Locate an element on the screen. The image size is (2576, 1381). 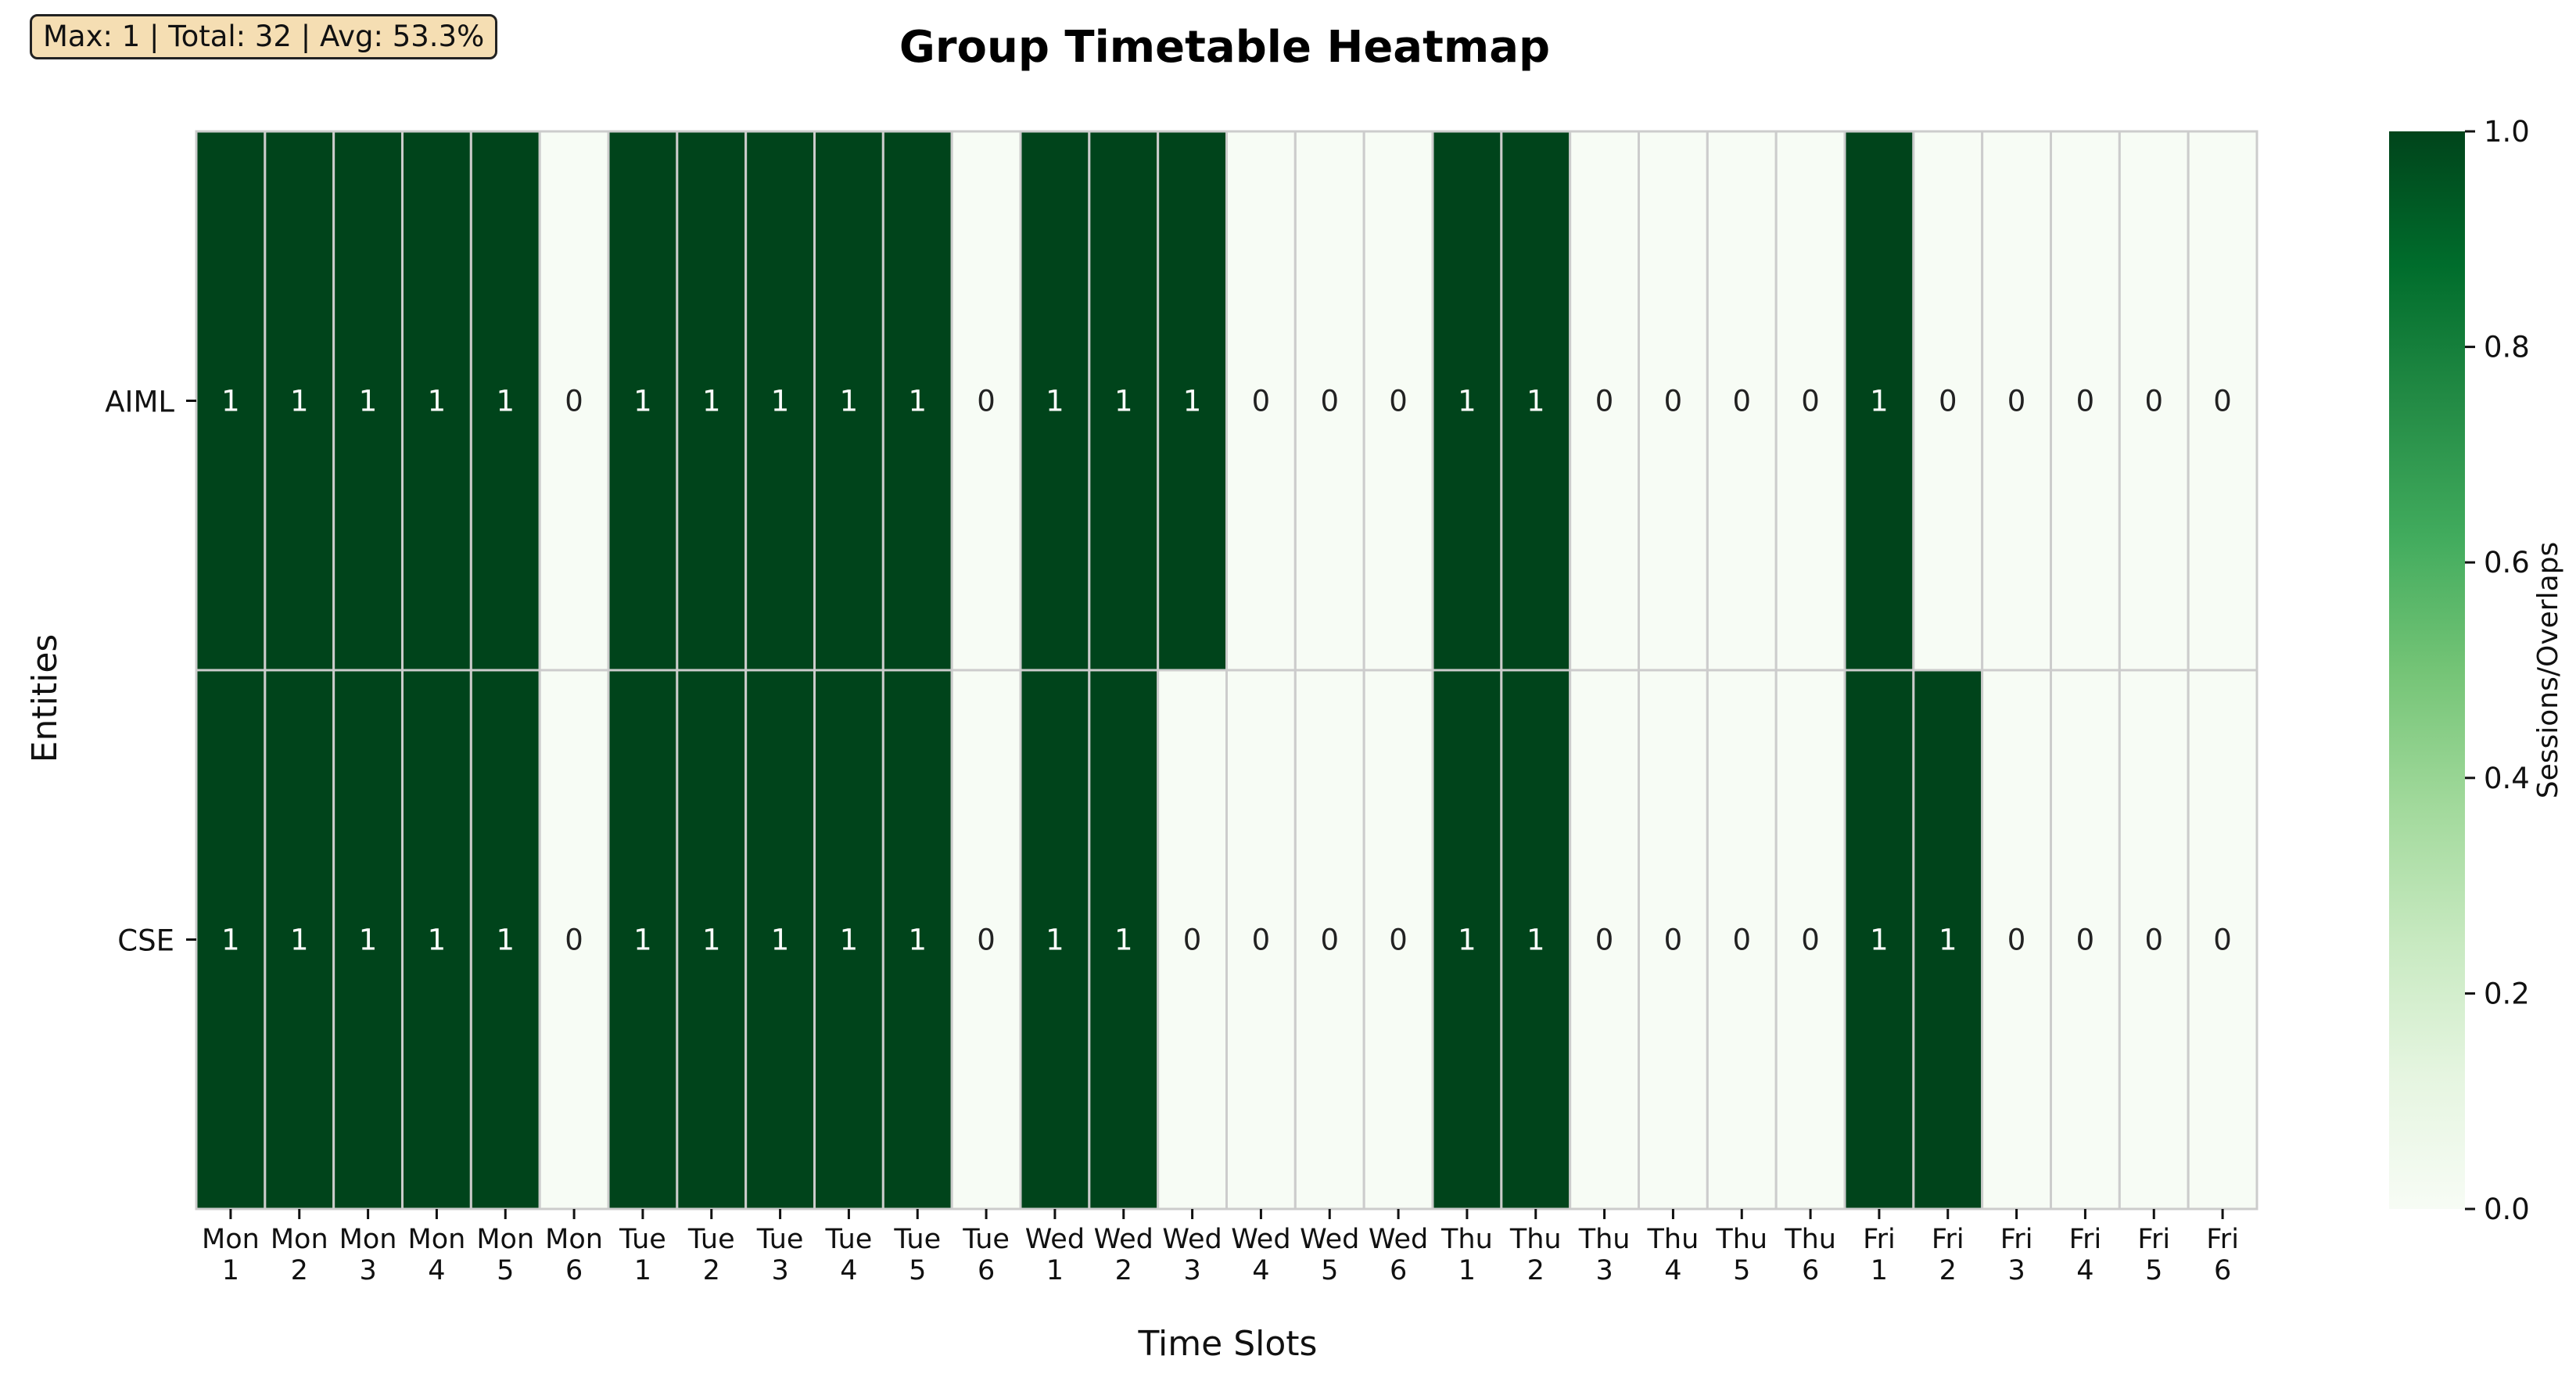
x-tick-label: Wed 2 is located at coordinates (1123, 1255).